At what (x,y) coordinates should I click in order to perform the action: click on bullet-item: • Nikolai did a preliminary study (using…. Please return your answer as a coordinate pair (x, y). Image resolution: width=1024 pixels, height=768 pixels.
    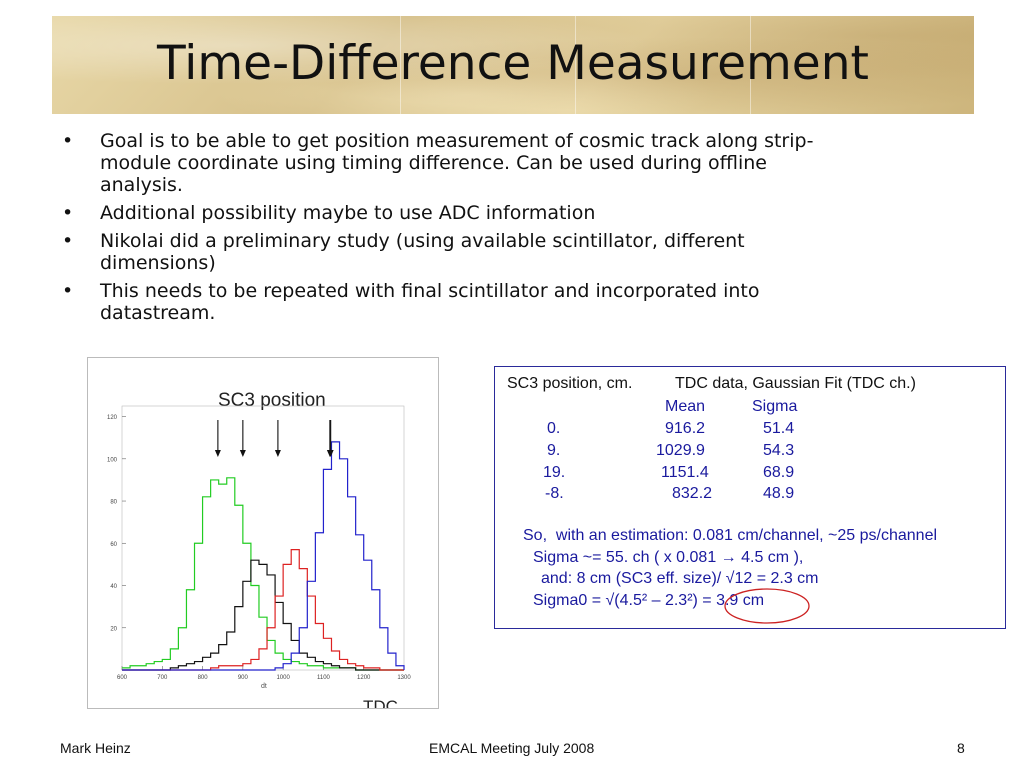
    Looking at the image, I should click on (512, 252).